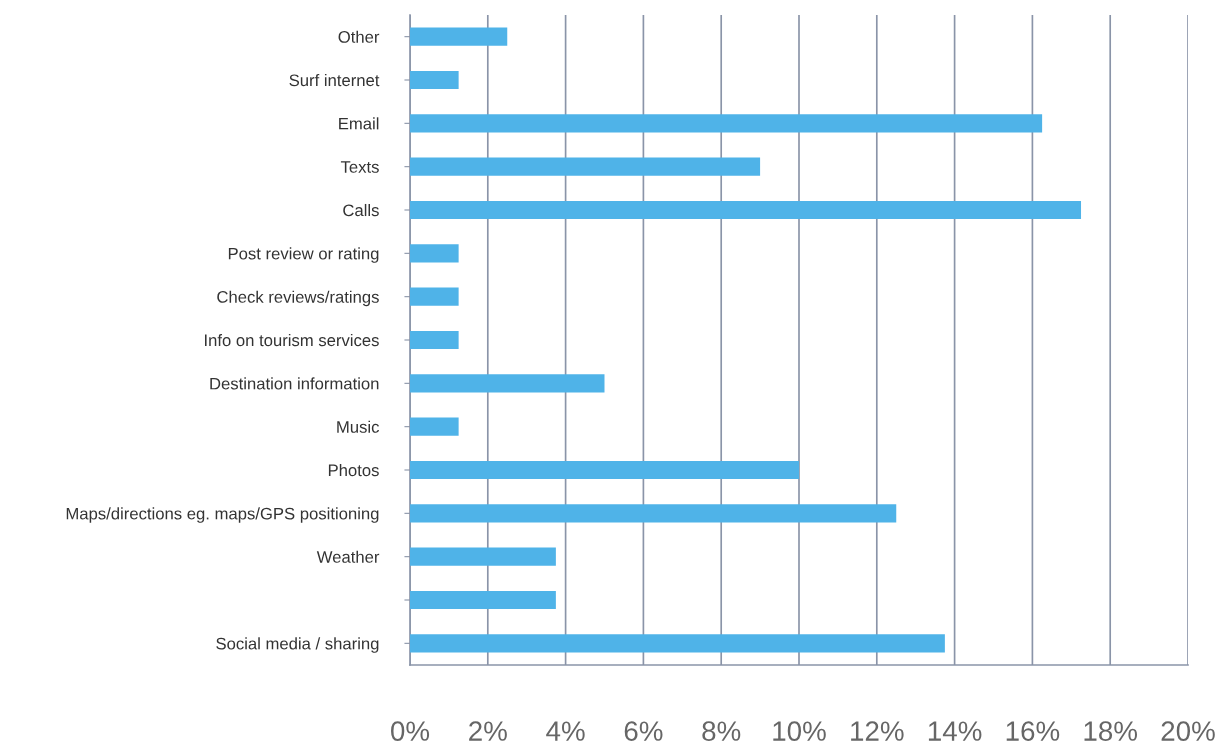  Describe the element at coordinates (410, 731) in the screenshot. I see `x-tick-label: 0%` at that location.